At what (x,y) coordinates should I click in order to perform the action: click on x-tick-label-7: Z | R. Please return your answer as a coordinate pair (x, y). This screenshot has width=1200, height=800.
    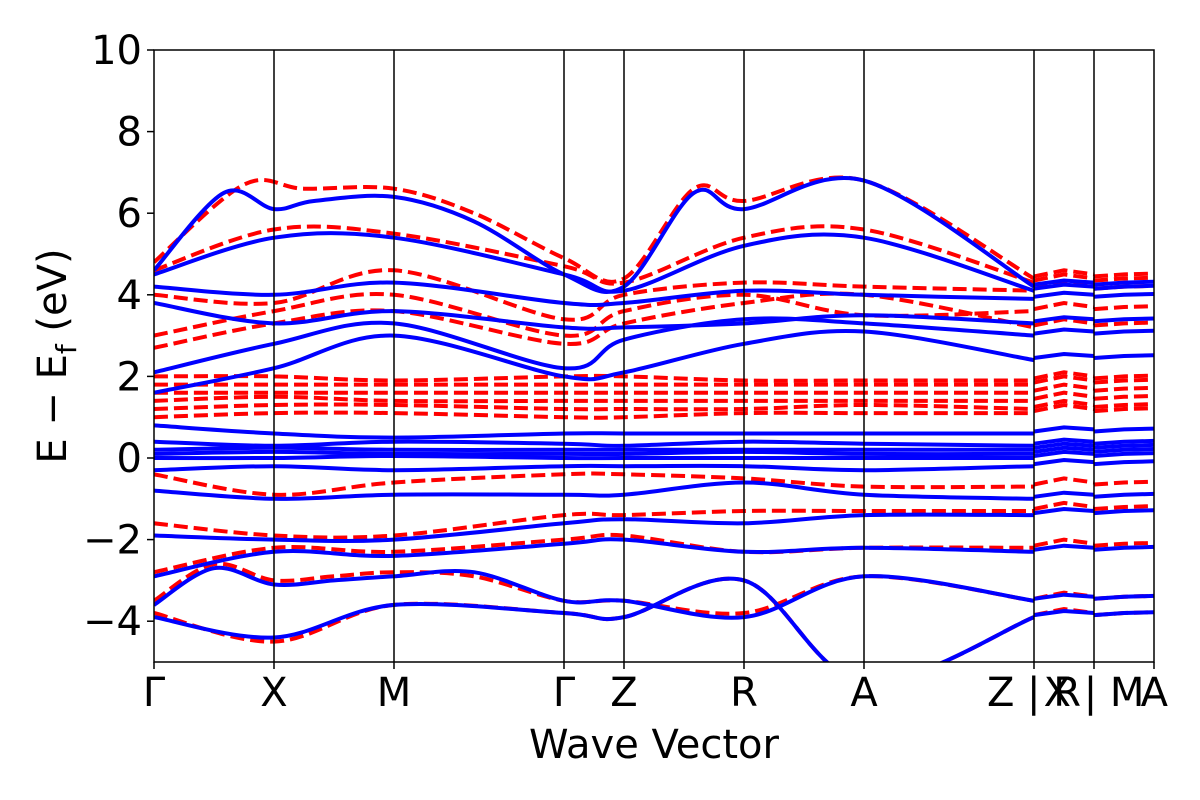
    Looking at the image, I should click on (1034, 693).